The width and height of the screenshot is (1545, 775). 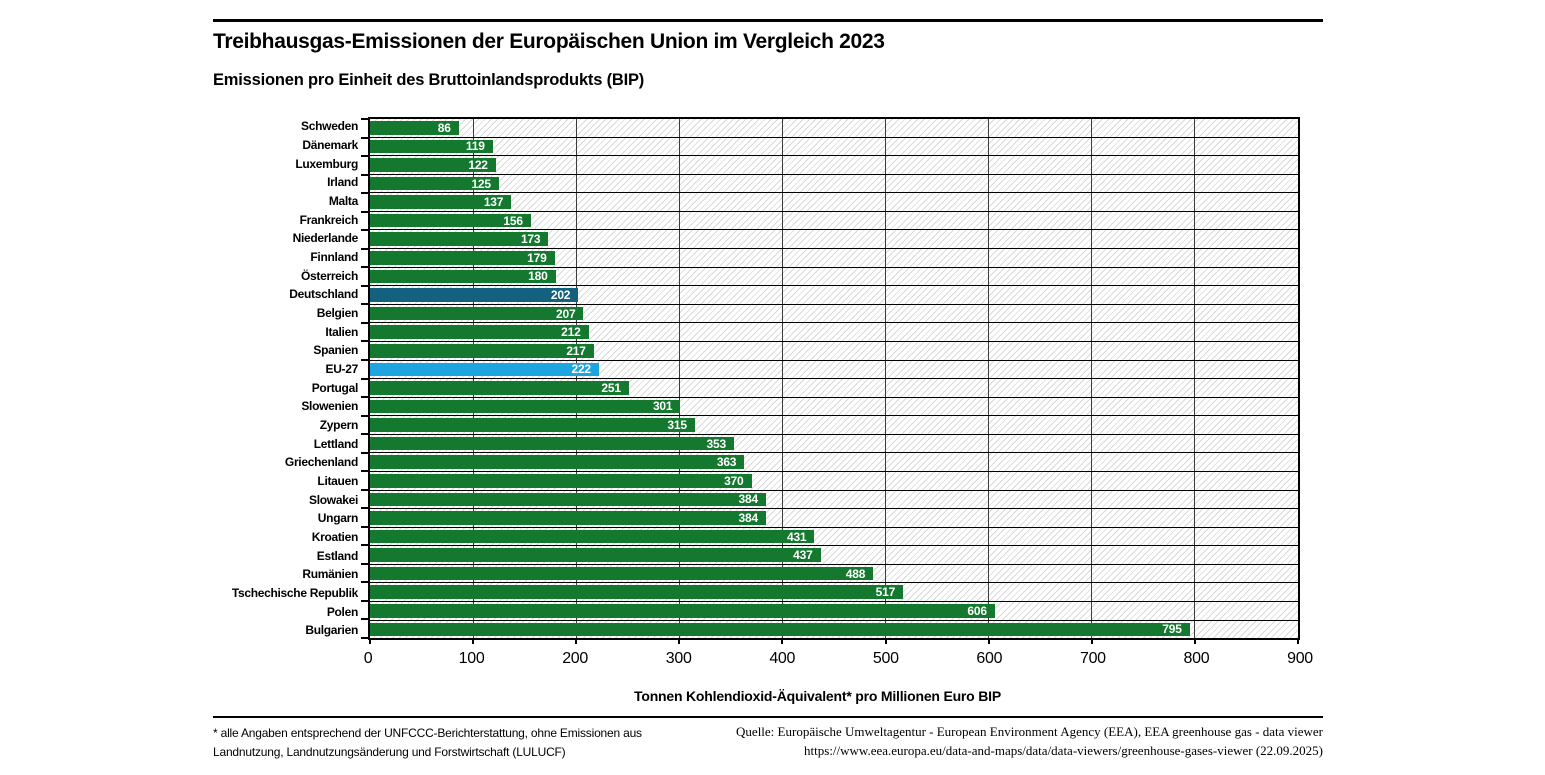 I want to click on category-label: Malta, so click(x=343, y=201).